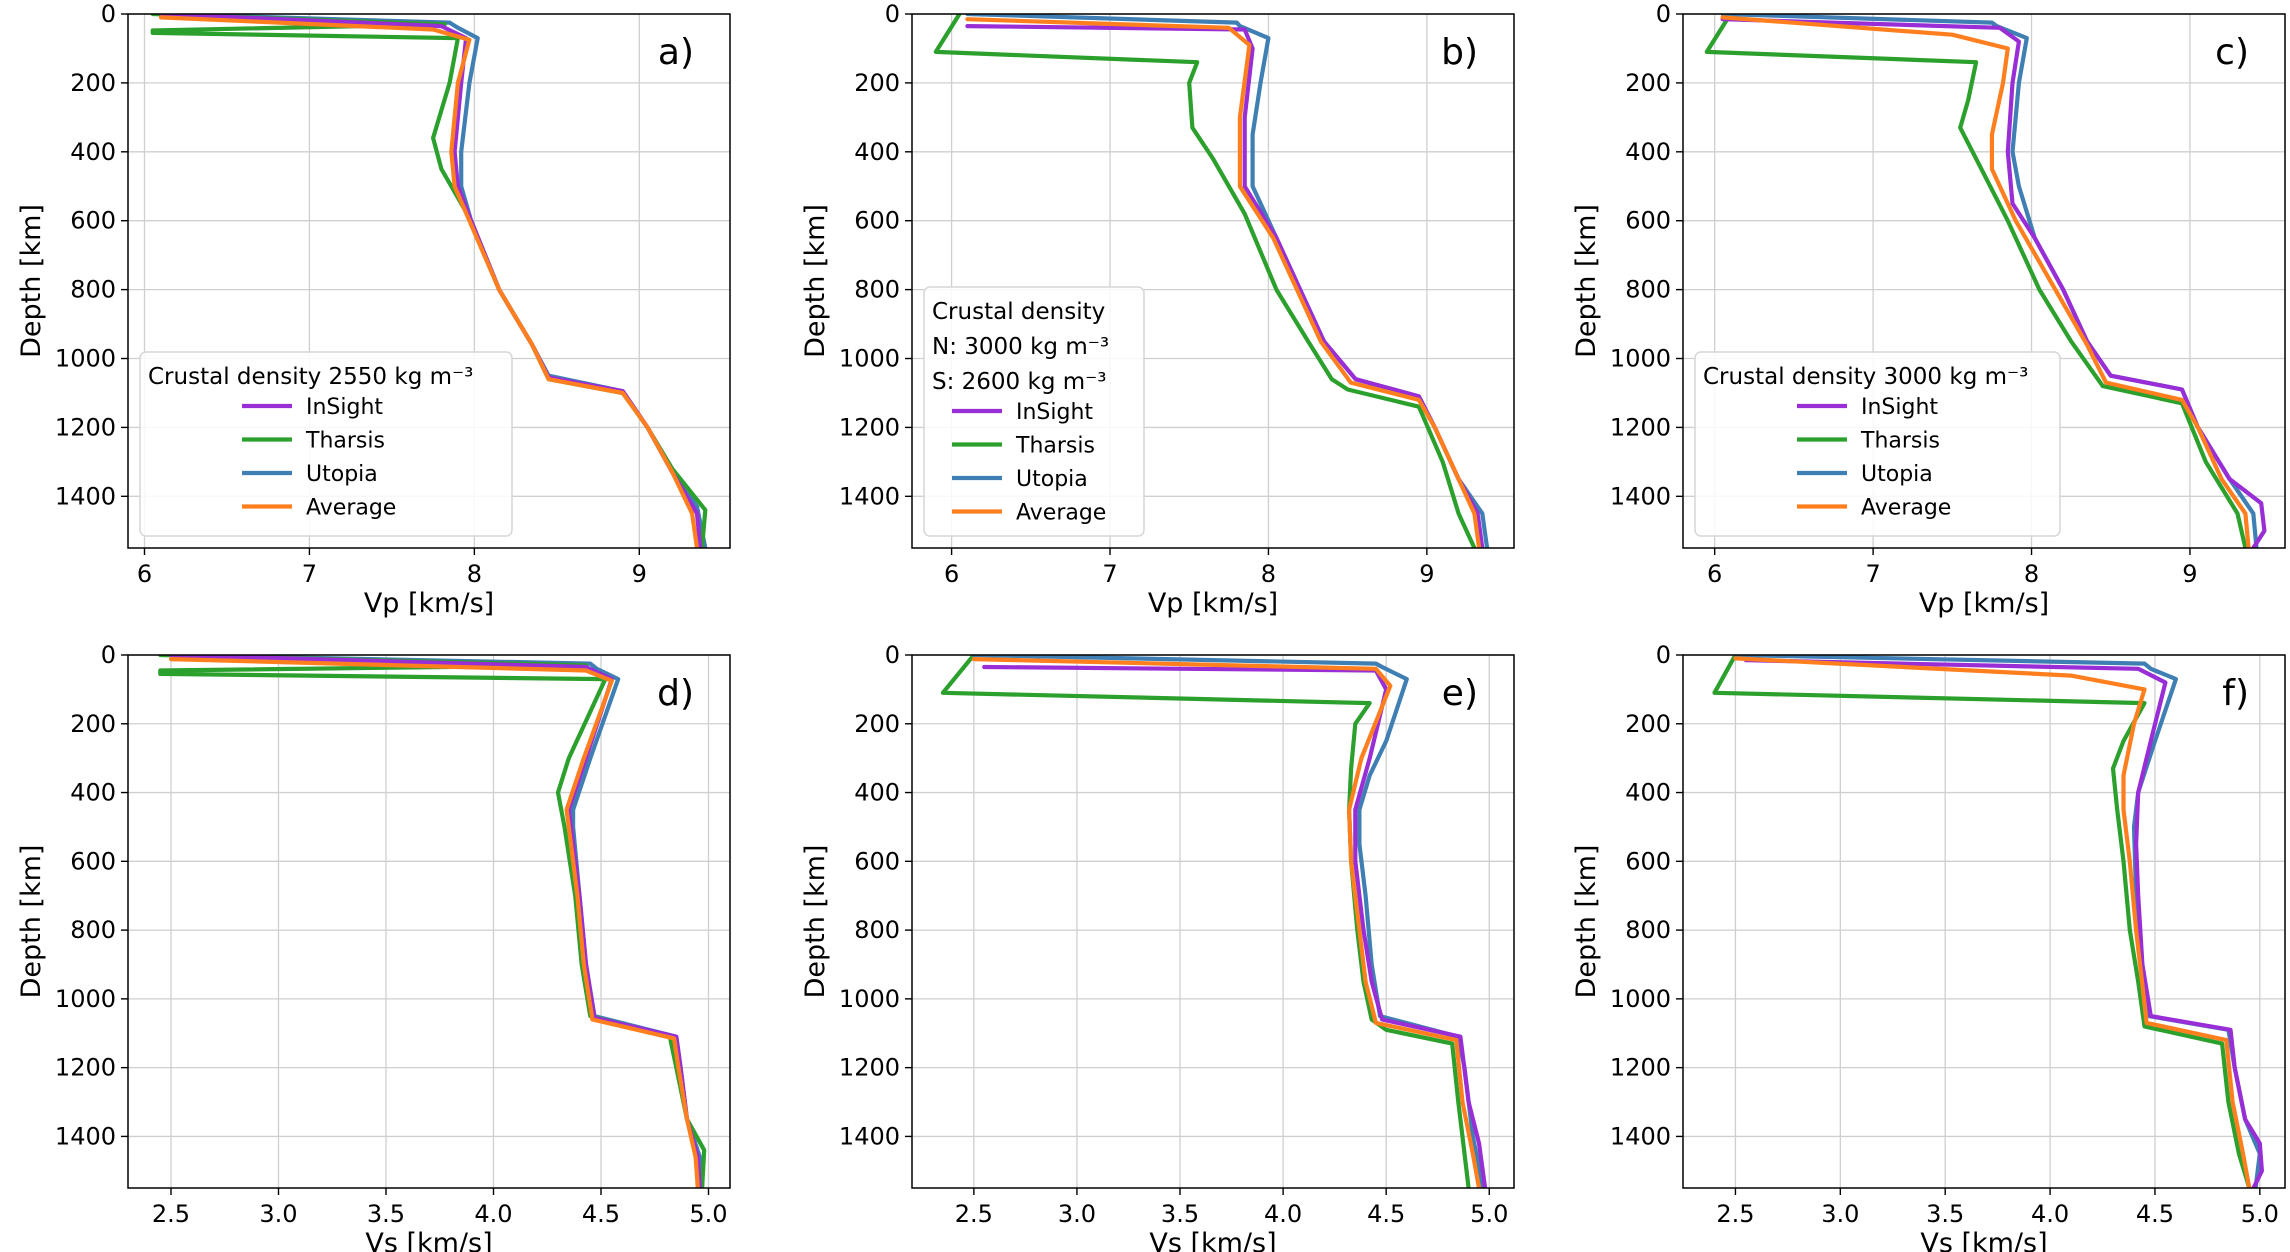  I want to click on panel-label: c), so click(2232, 52).